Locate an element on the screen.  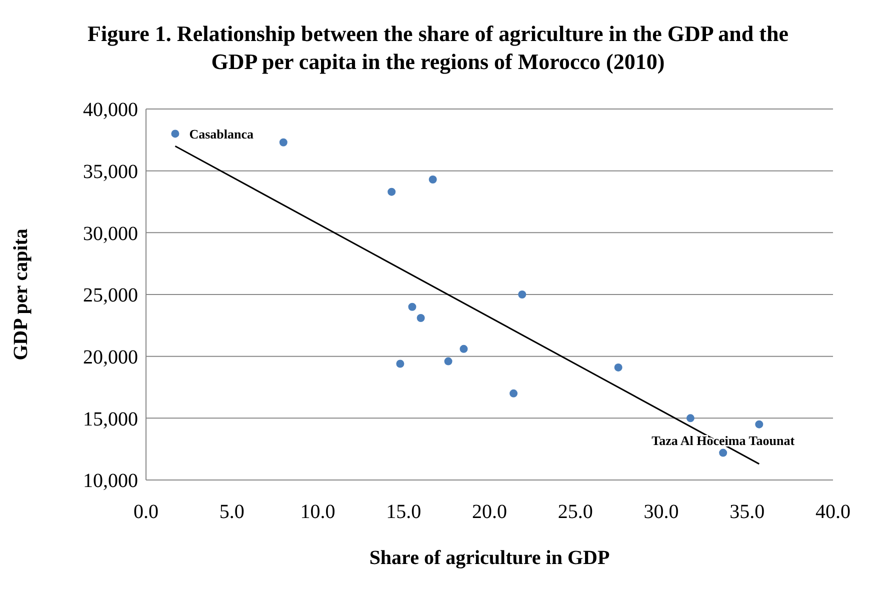
y-tick-label: 20,000 is located at coordinates (110, 357).